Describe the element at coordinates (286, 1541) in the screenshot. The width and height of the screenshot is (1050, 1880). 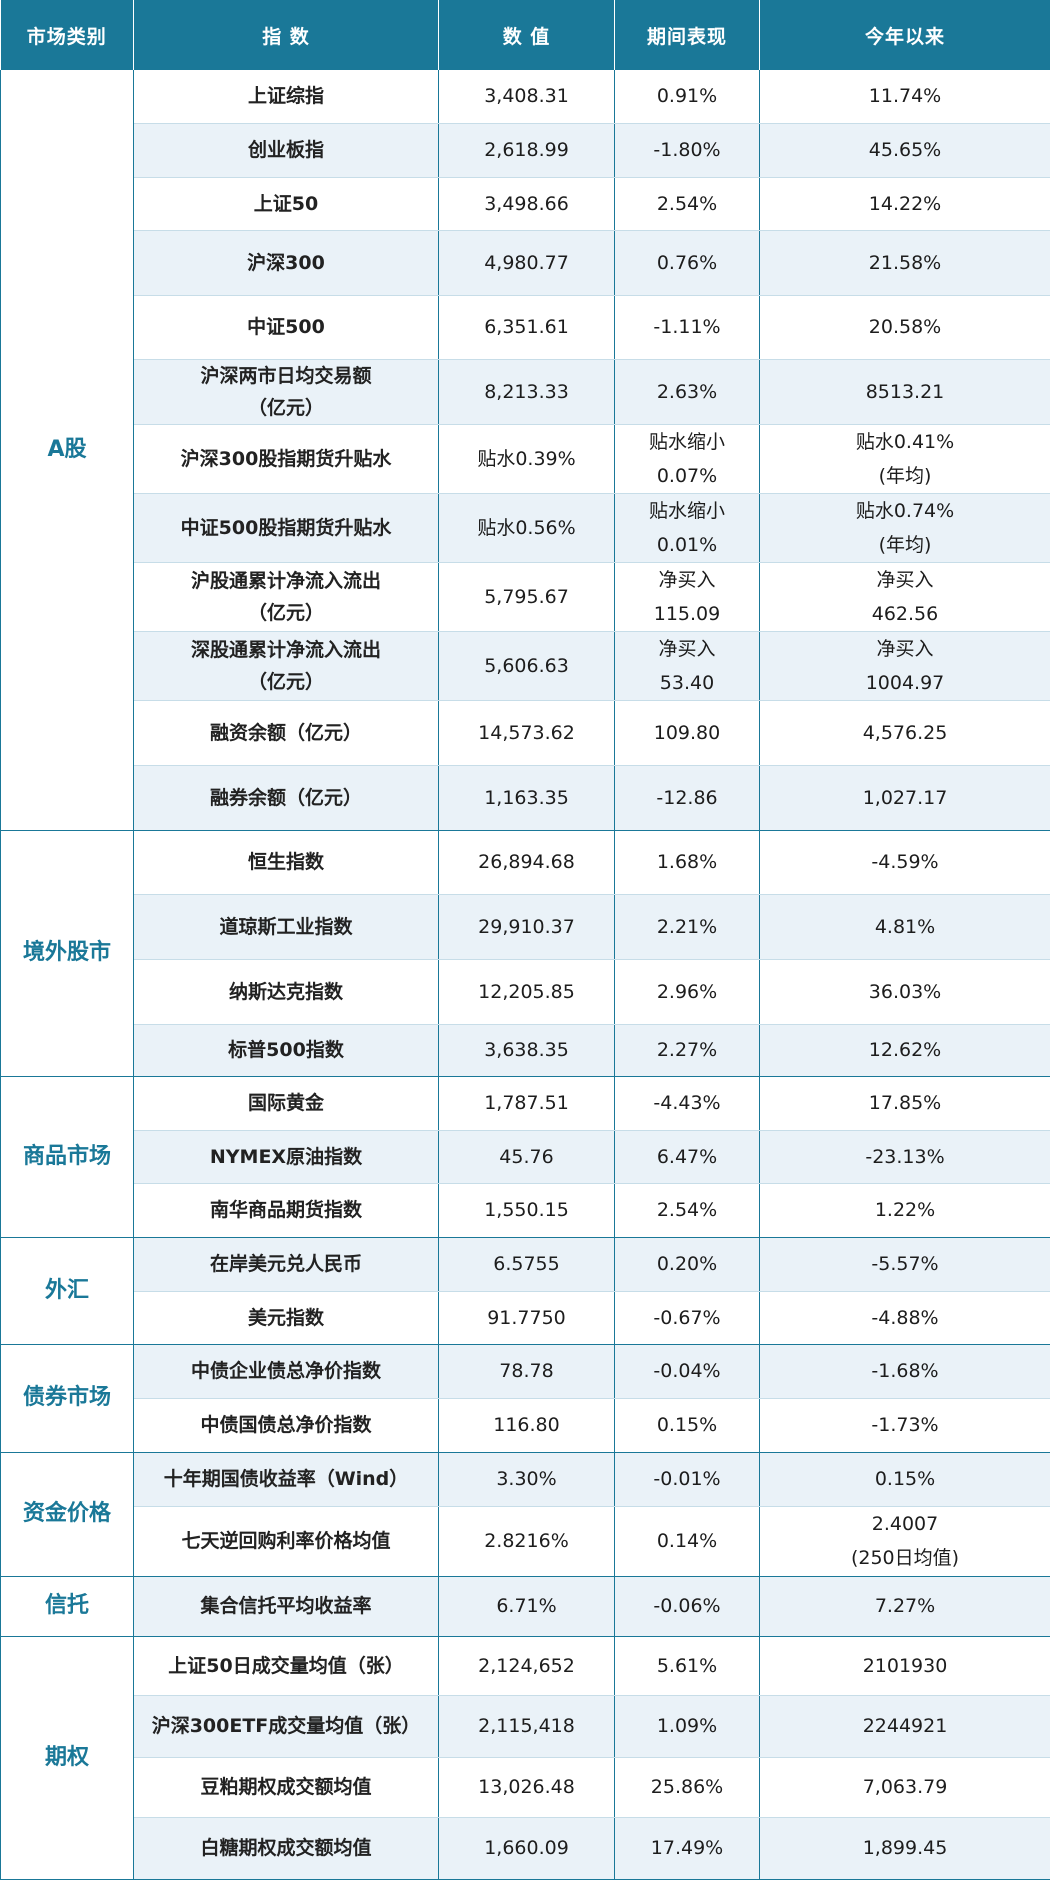
I see `index-cell: 七天逆回购利率价格均值` at that location.